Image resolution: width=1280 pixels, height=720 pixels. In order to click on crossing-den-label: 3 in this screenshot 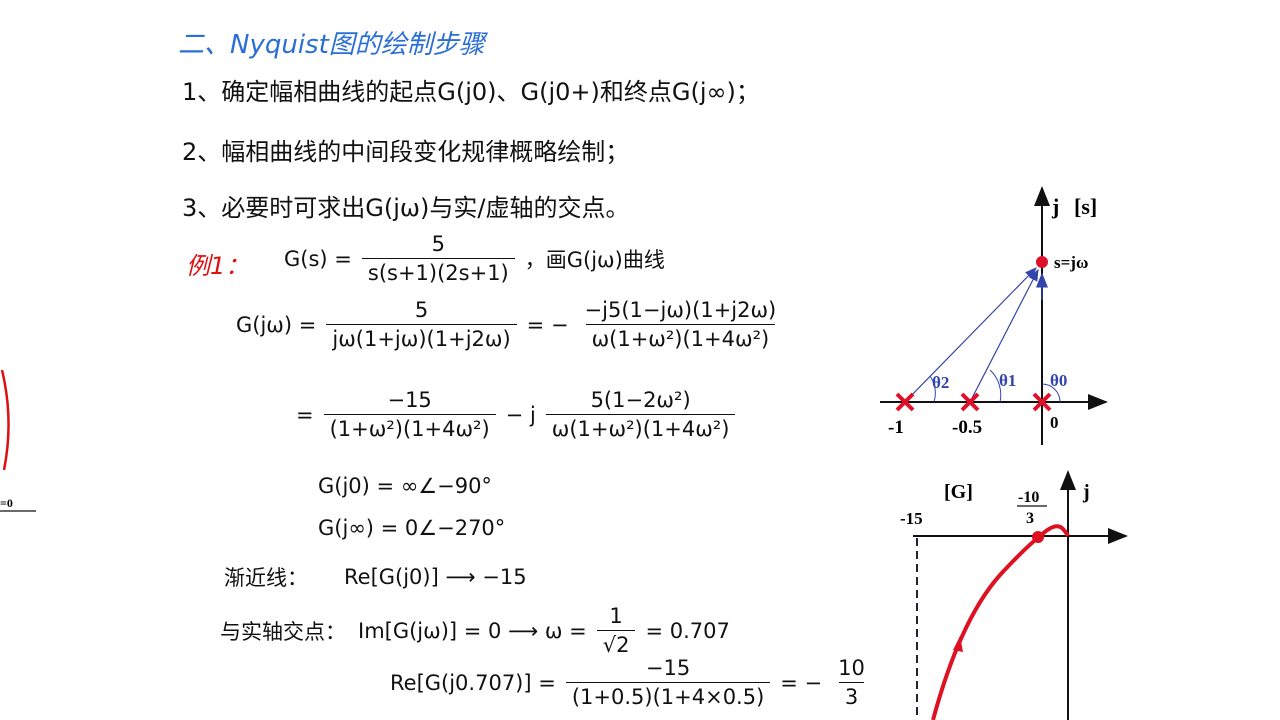, I will do `click(1030, 518)`.